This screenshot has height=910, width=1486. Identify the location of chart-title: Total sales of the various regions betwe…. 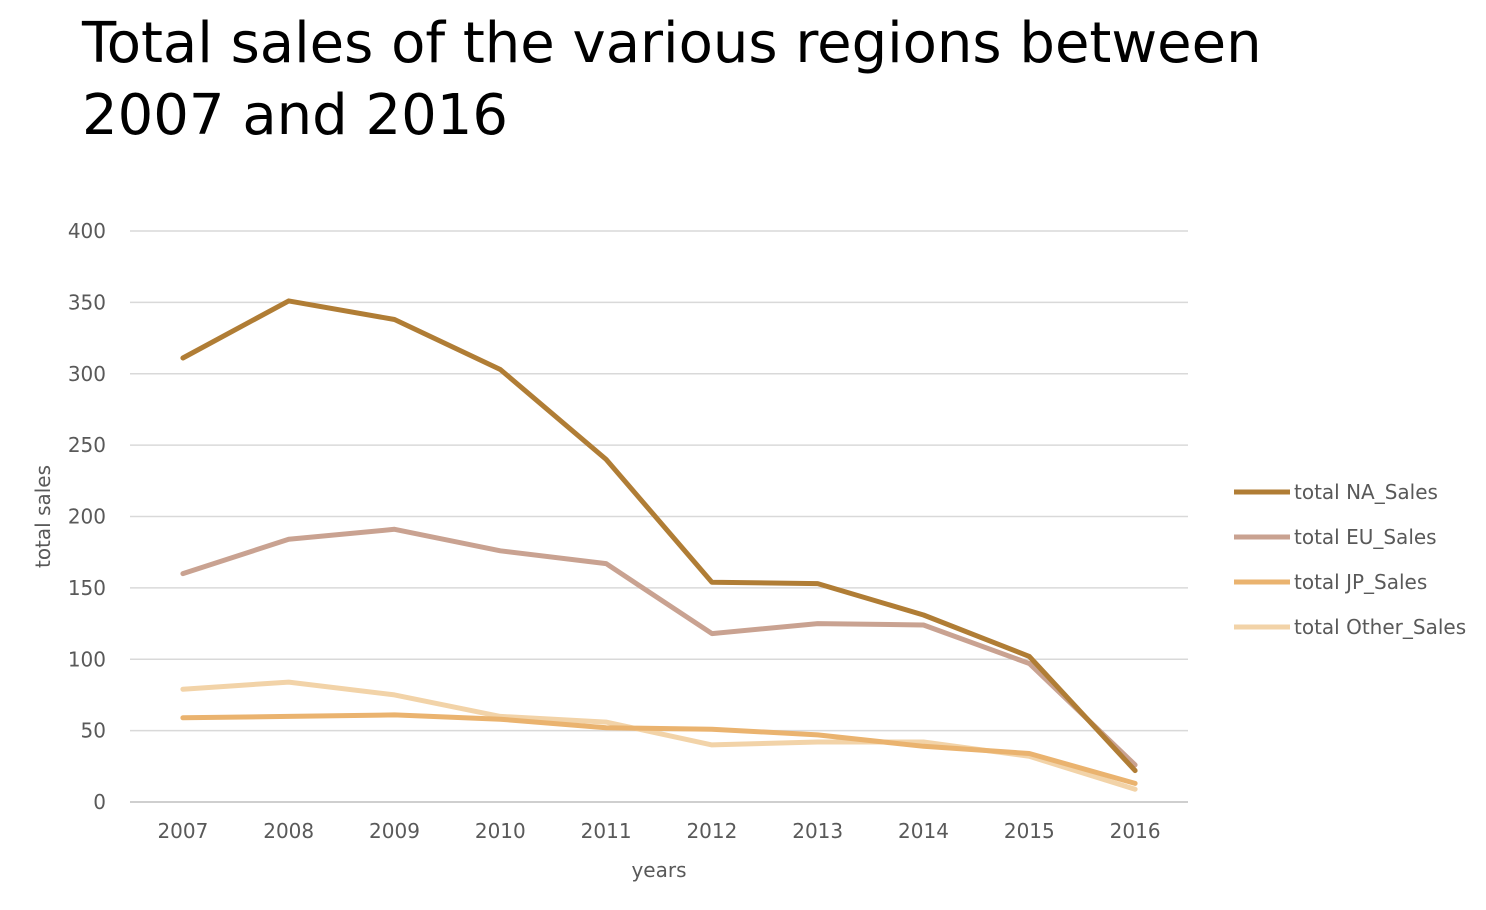
(672, 79).